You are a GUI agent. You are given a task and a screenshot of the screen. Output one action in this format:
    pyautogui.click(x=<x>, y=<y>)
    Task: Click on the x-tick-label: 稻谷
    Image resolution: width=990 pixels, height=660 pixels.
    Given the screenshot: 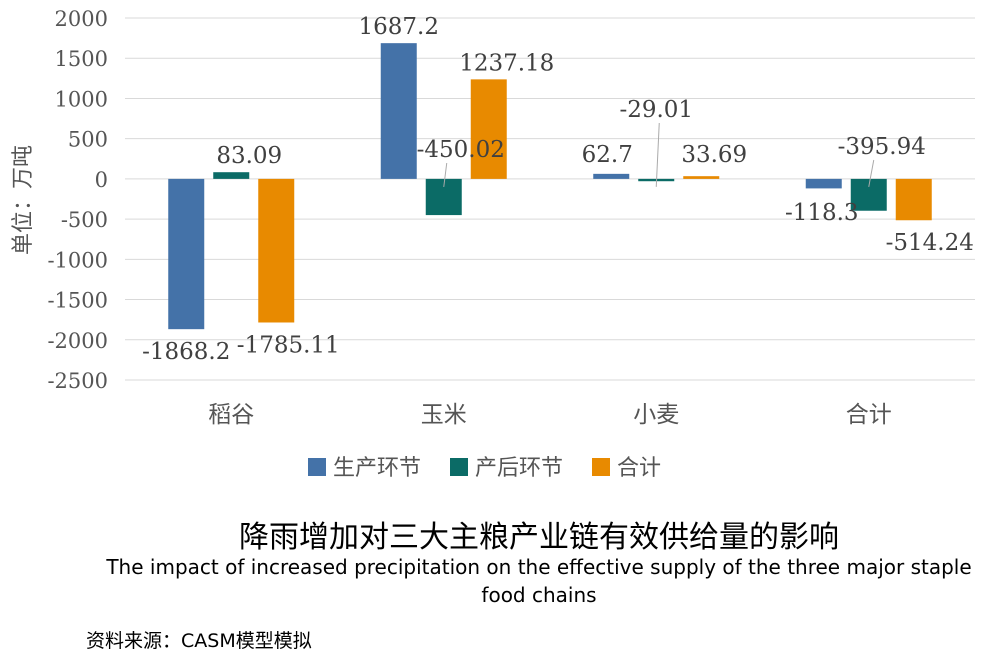 What is the action you would take?
    pyautogui.click(x=231, y=415)
    